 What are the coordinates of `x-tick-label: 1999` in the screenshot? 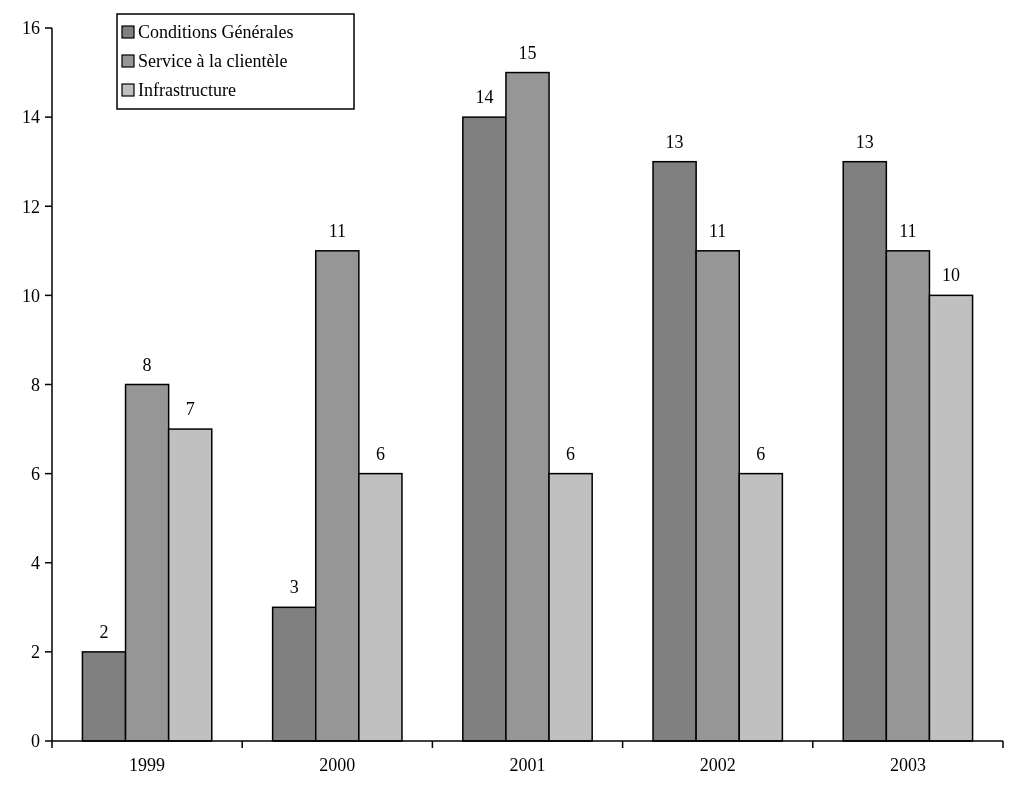 It's located at (147, 765).